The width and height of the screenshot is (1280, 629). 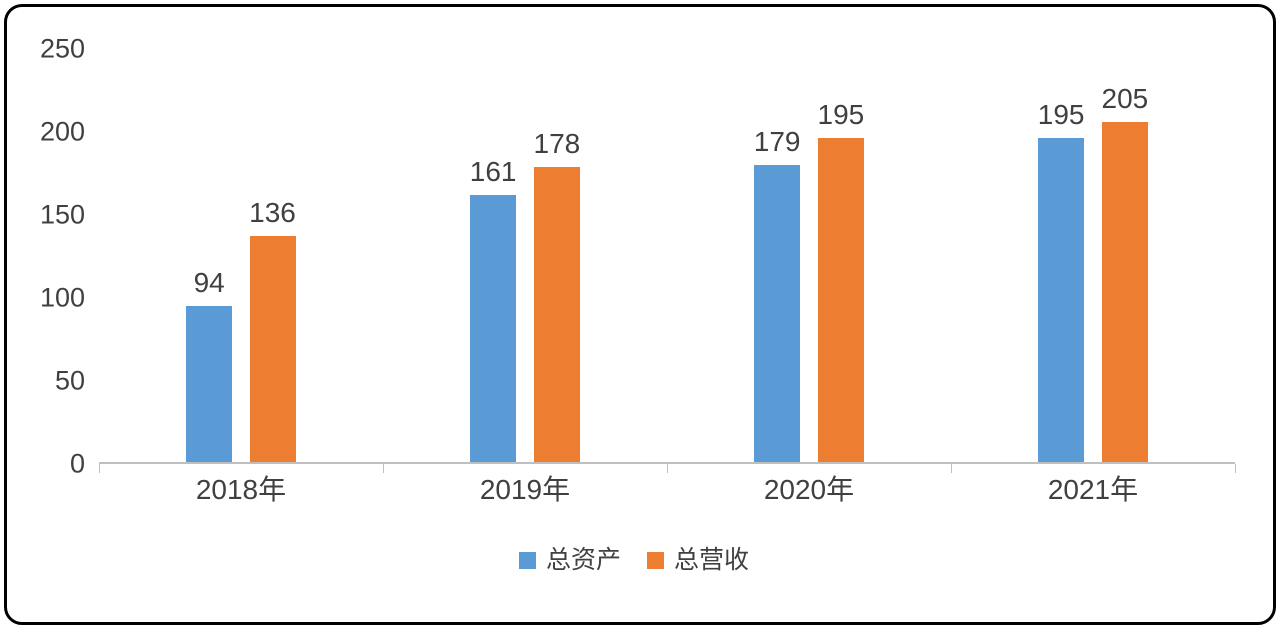 What do you see at coordinates (777, 313) in the screenshot?
I see `bar-总资产-2020年` at bounding box center [777, 313].